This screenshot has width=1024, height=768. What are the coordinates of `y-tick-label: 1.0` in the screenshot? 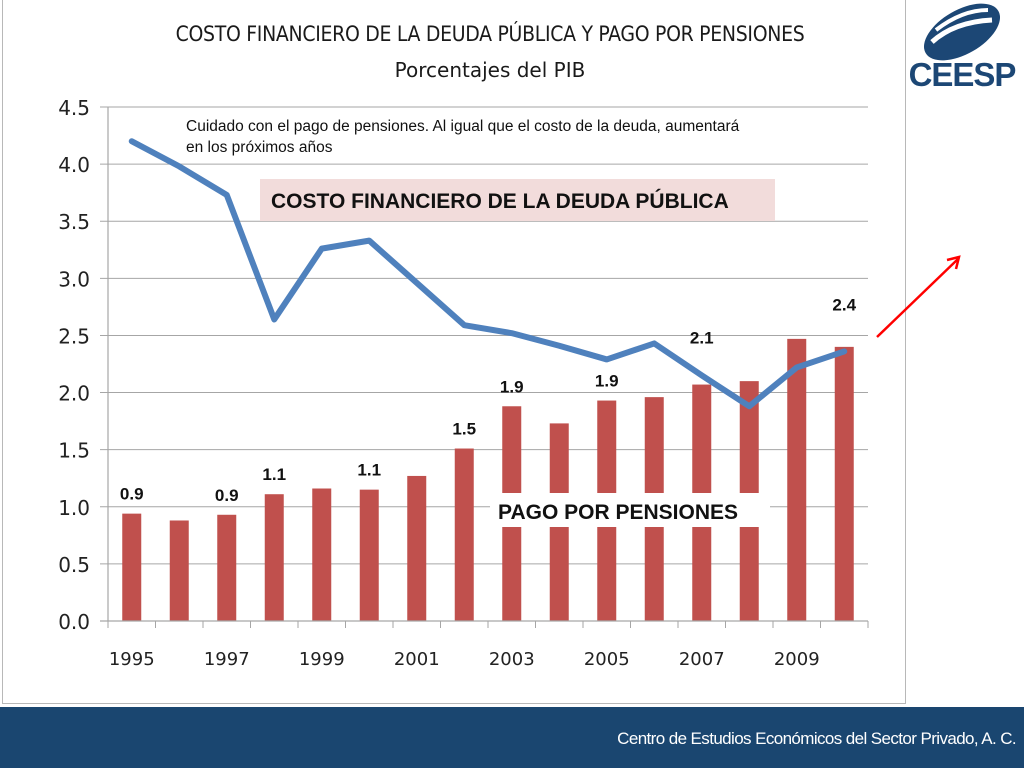 It's located at (74, 508).